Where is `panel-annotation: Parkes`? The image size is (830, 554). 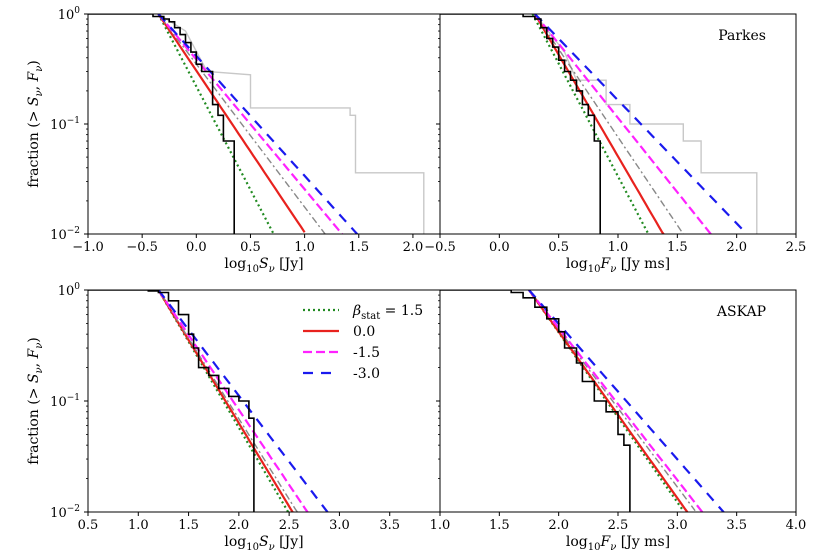 panel-annotation: Parkes is located at coordinates (742, 36).